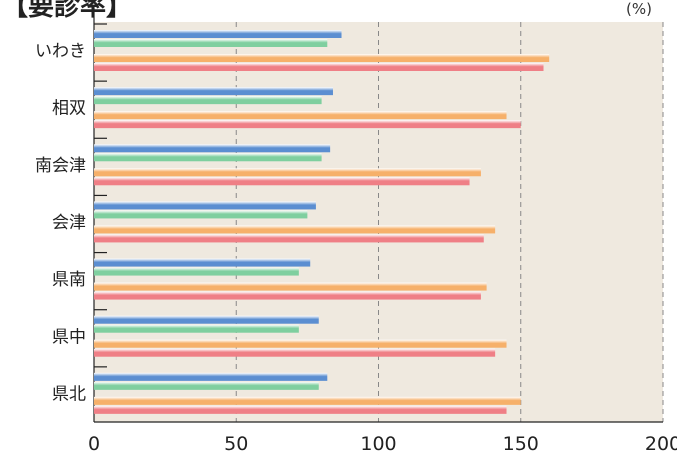  I want to click on category-label: 県中, so click(69, 337).